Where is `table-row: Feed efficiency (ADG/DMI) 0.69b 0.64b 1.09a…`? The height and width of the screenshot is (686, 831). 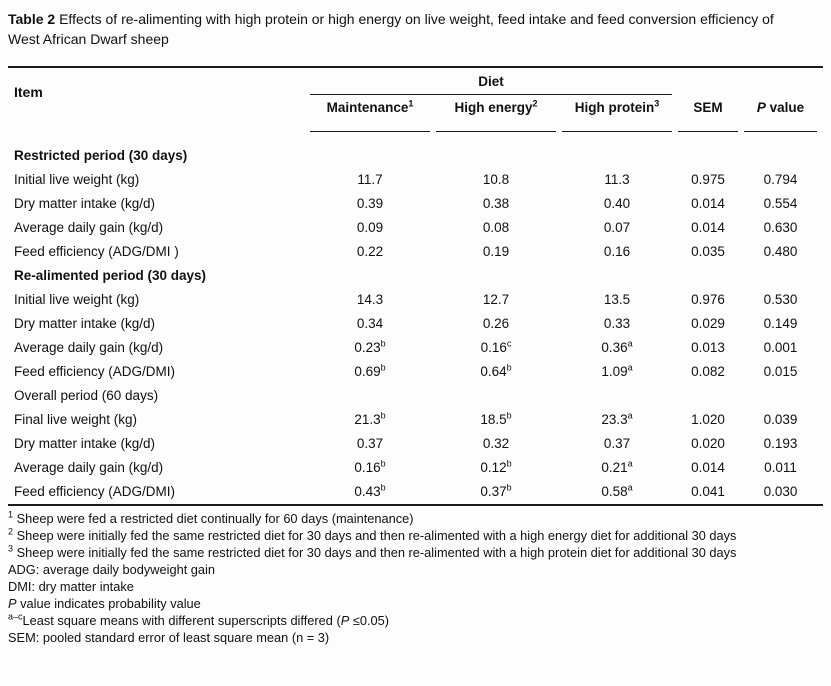 table-row: Feed efficiency (ADG/DMI) 0.69b 0.64b 1.09a… is located at coordinates (415, 372).